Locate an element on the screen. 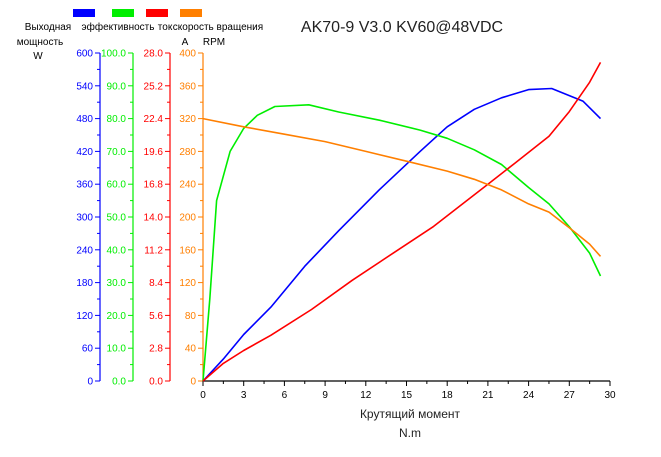 This screenshot has height=457, width=661. y-tick-label-eff: 40.0 is located at coordinates (117, 250).